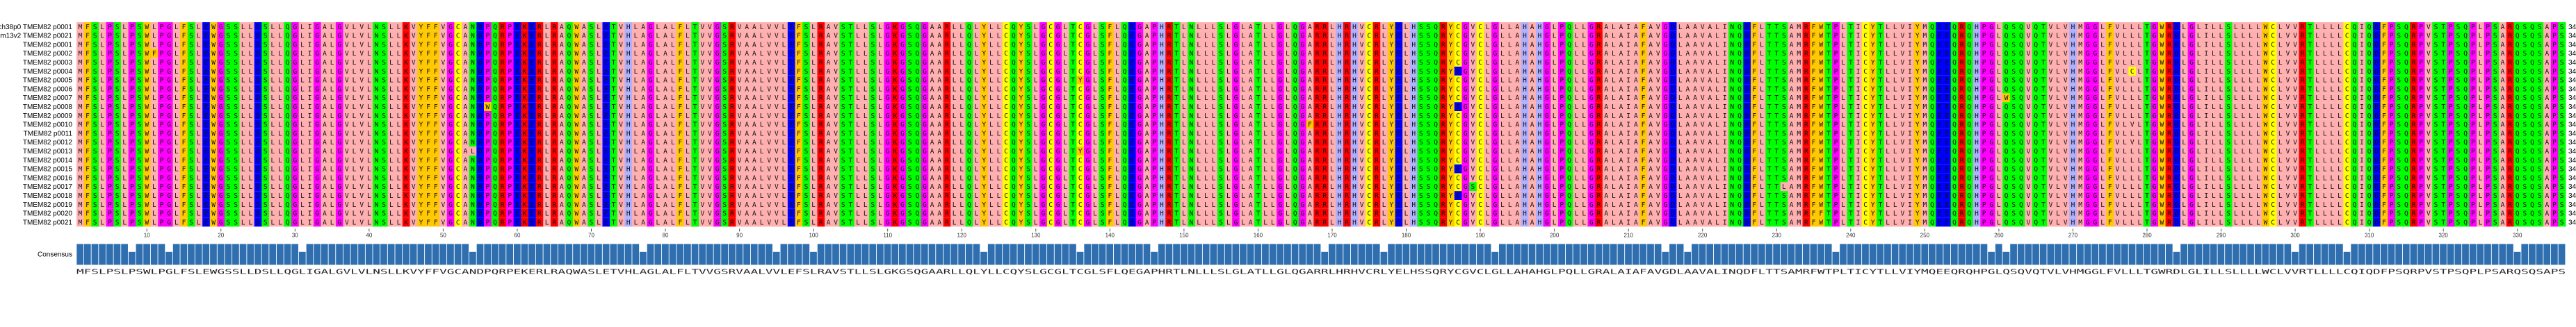  Describe the element at coordinates (48, 205) in the screenshot. I see `sequence-name: TMEM82 p0019` at that location.